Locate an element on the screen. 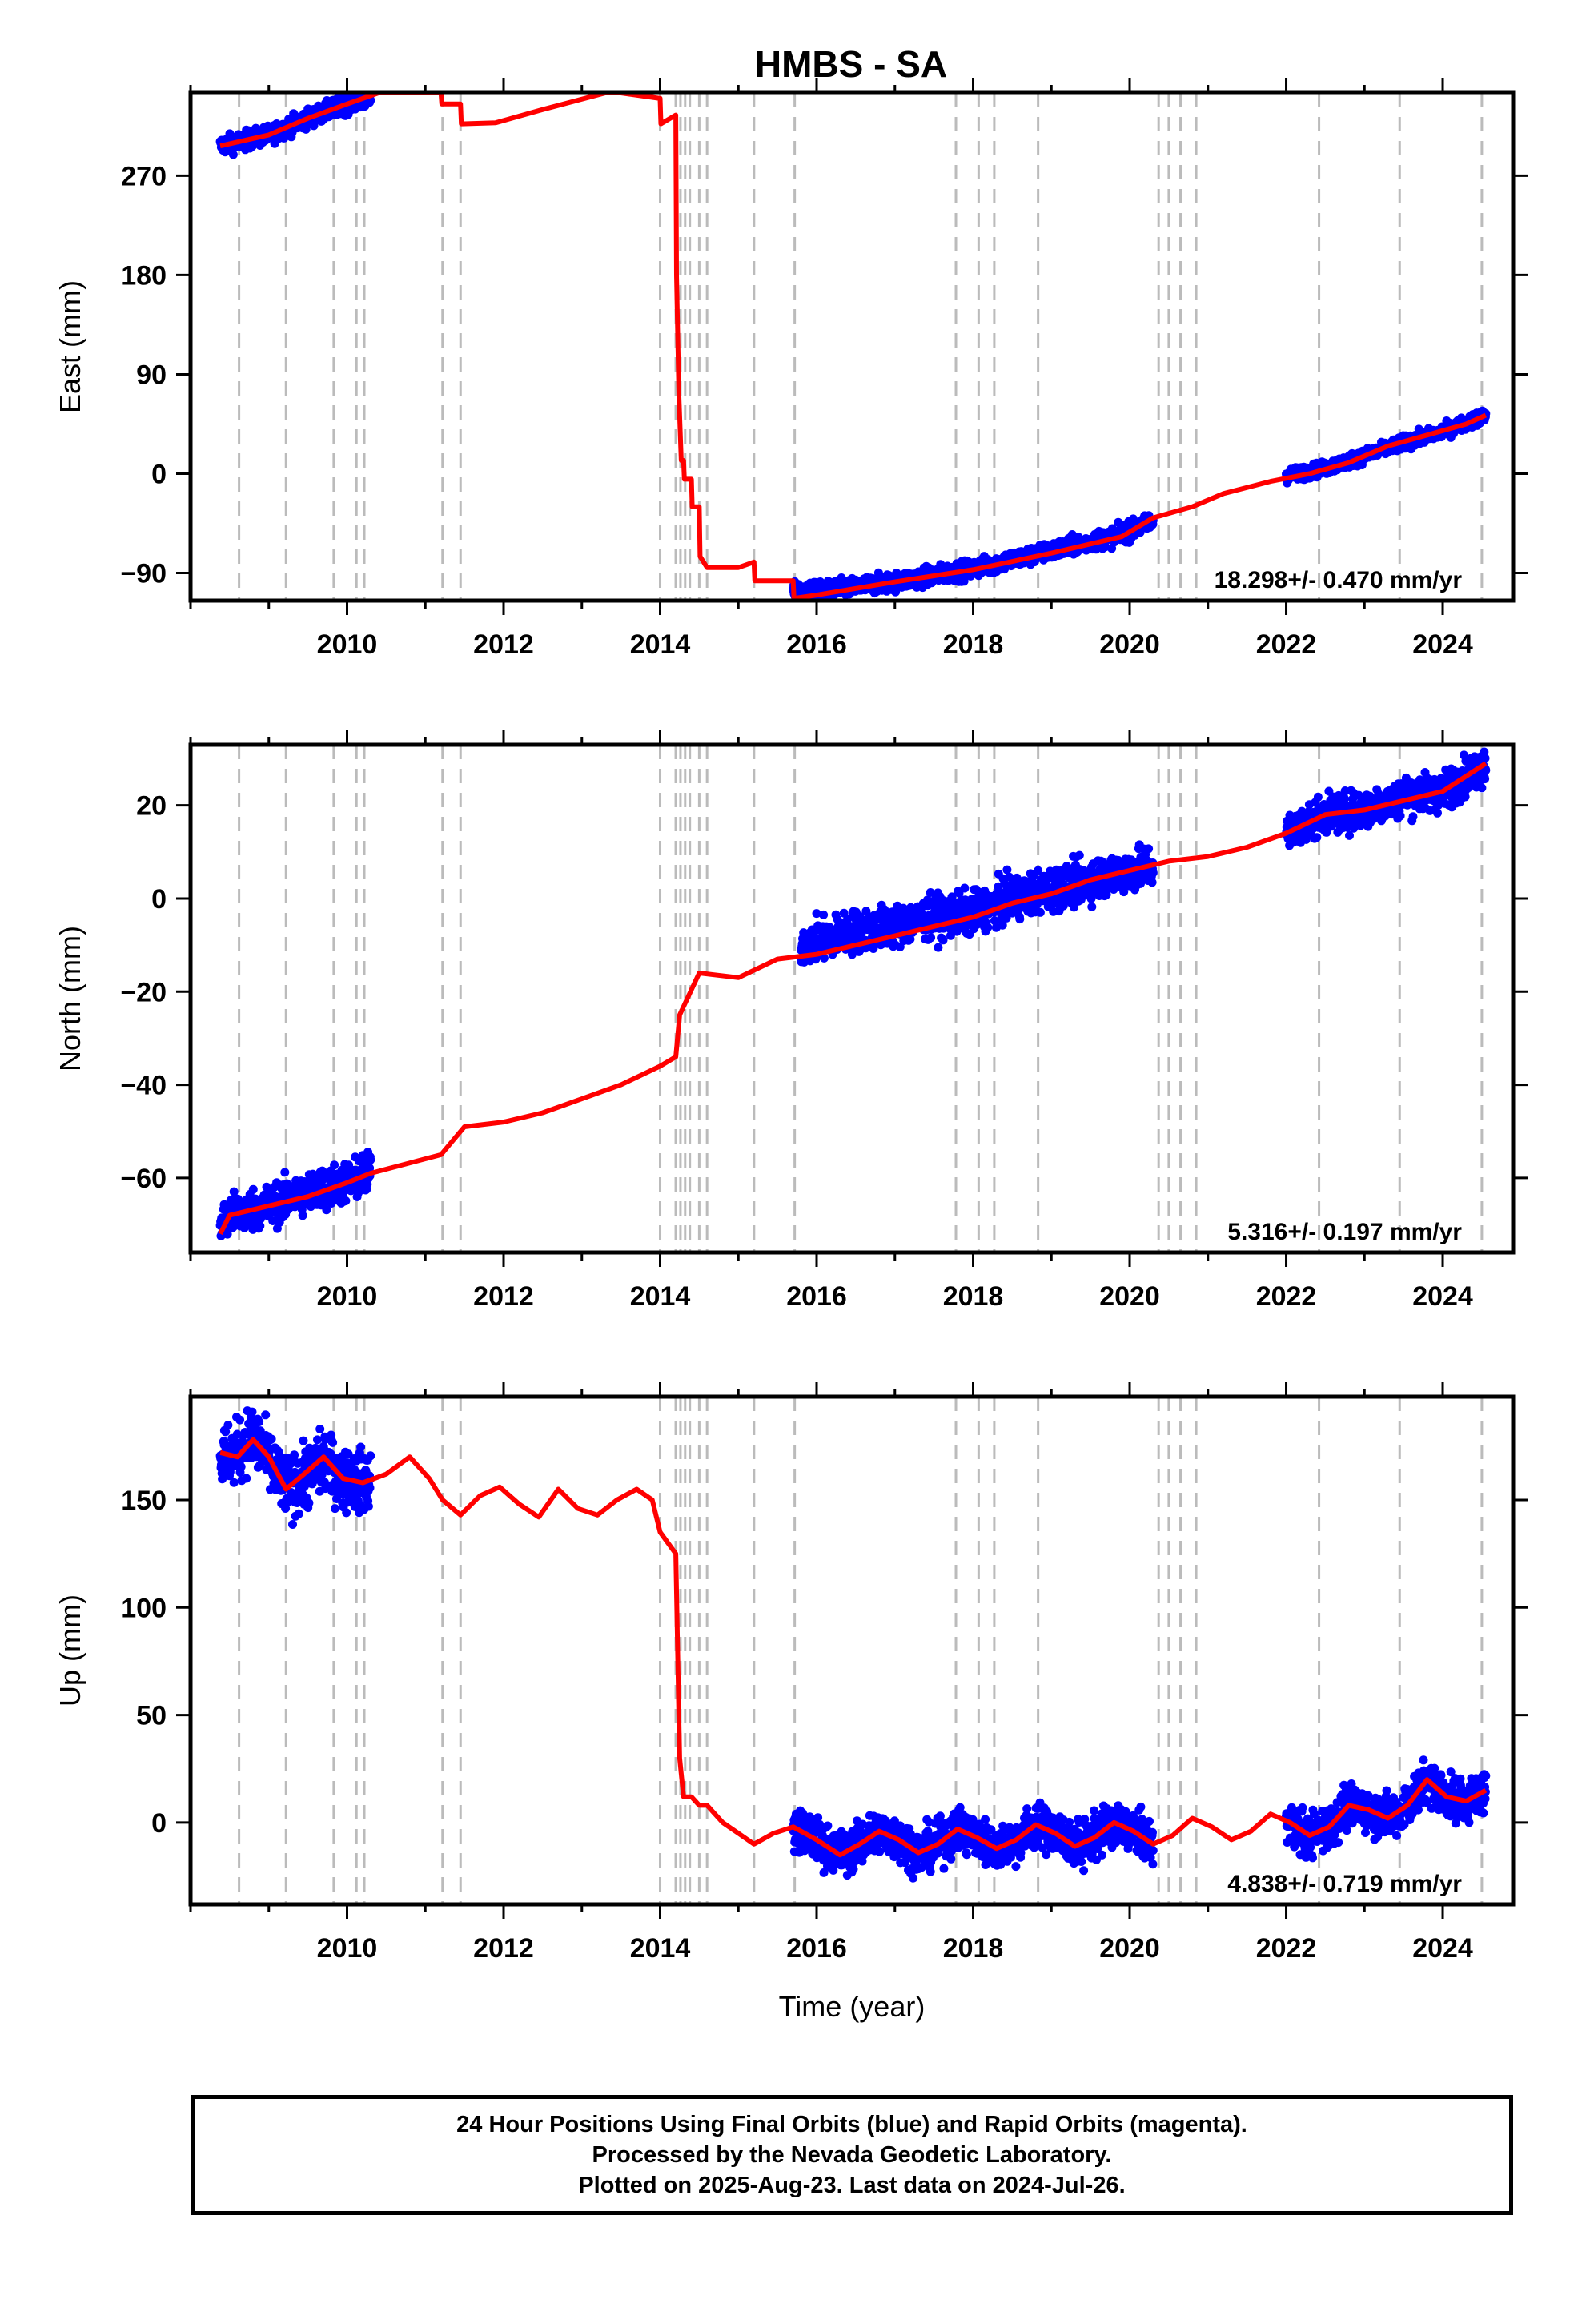 The width and height of the screenshot is (1582, 2324). y-tick-label: −40 is located at coordinates (144, 1086).